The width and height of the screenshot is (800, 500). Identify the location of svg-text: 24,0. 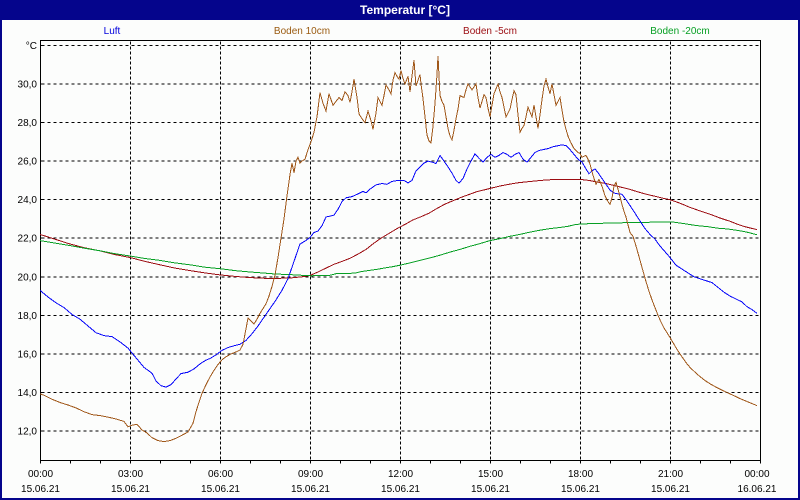
(28, 200).